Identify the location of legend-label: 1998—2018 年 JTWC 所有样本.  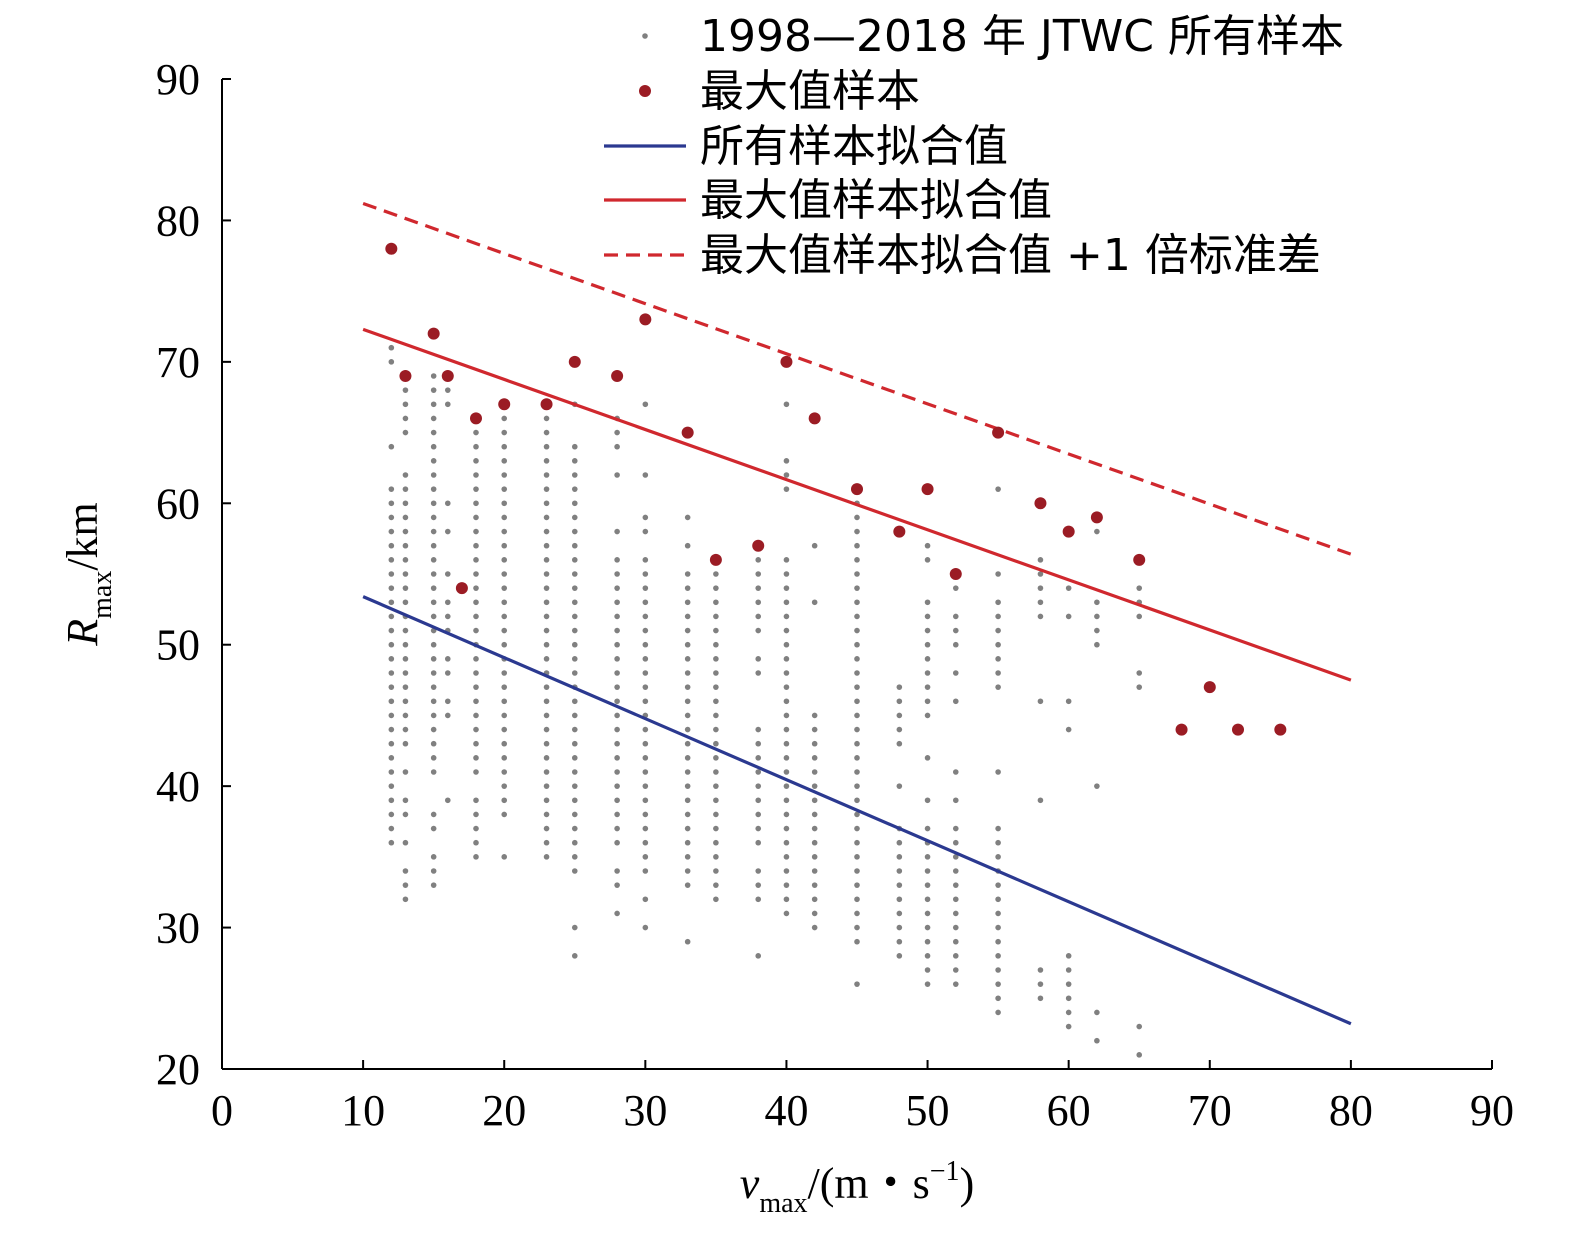
(1022, 36).